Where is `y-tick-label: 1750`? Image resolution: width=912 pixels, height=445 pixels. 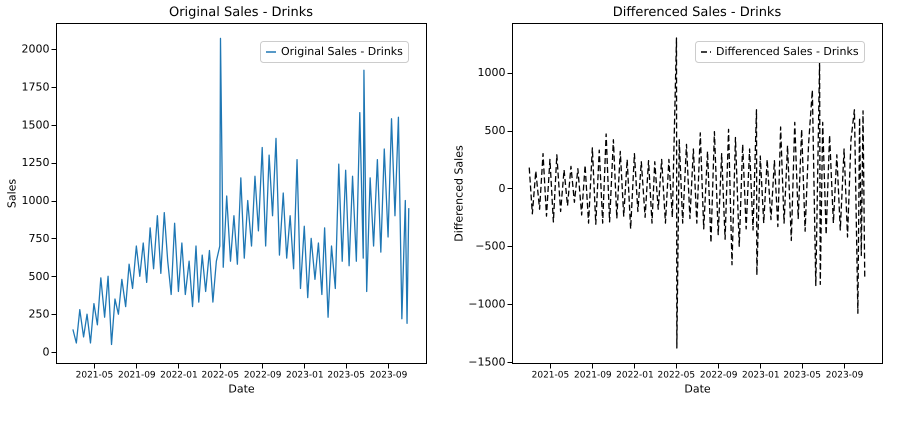 y-tick-label: 1750 is located at coordinates (36, 87).